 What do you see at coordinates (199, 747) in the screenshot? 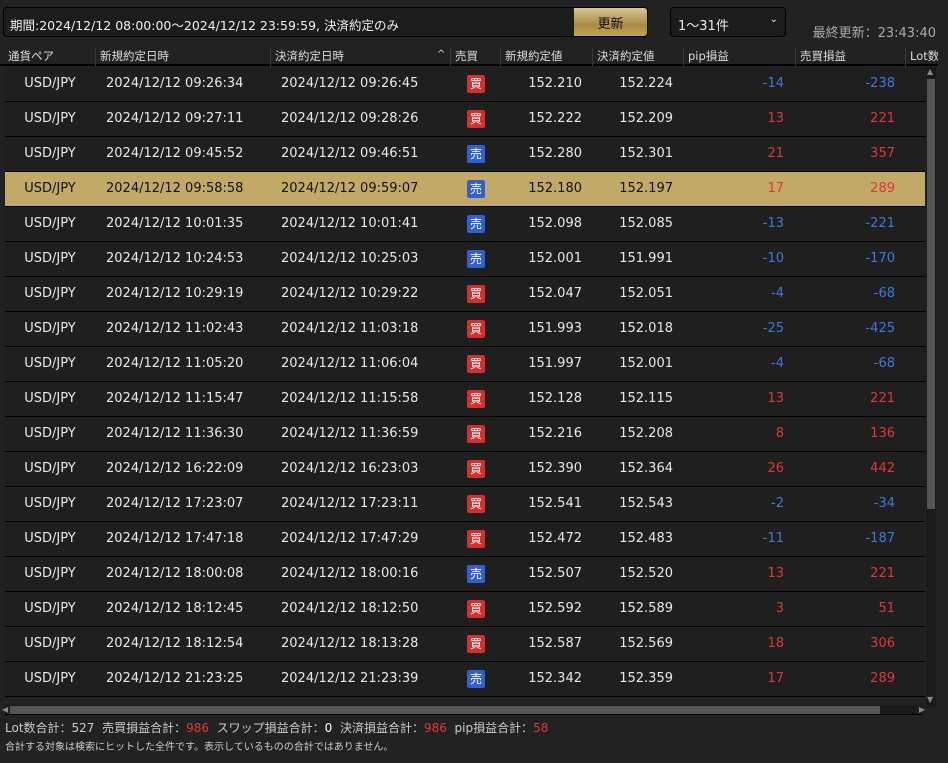
I see `totals-note: 合計する対象は検索にヒットした全件です。表示しているものの合計ではありません。` at bounding box center [199, 747].